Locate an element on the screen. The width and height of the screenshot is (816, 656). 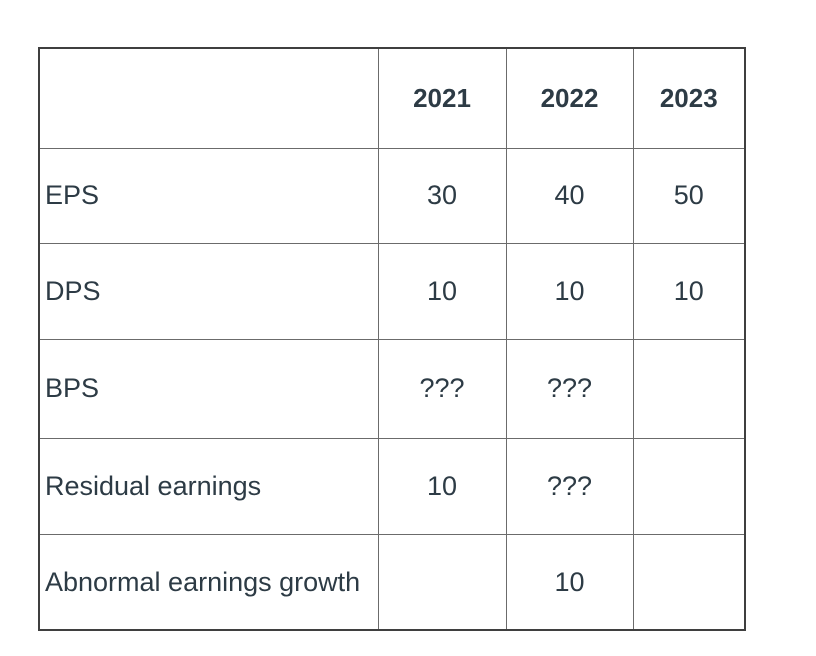
table-row-eps: EPS 30 40 50 is located at coordinates (392, 195).